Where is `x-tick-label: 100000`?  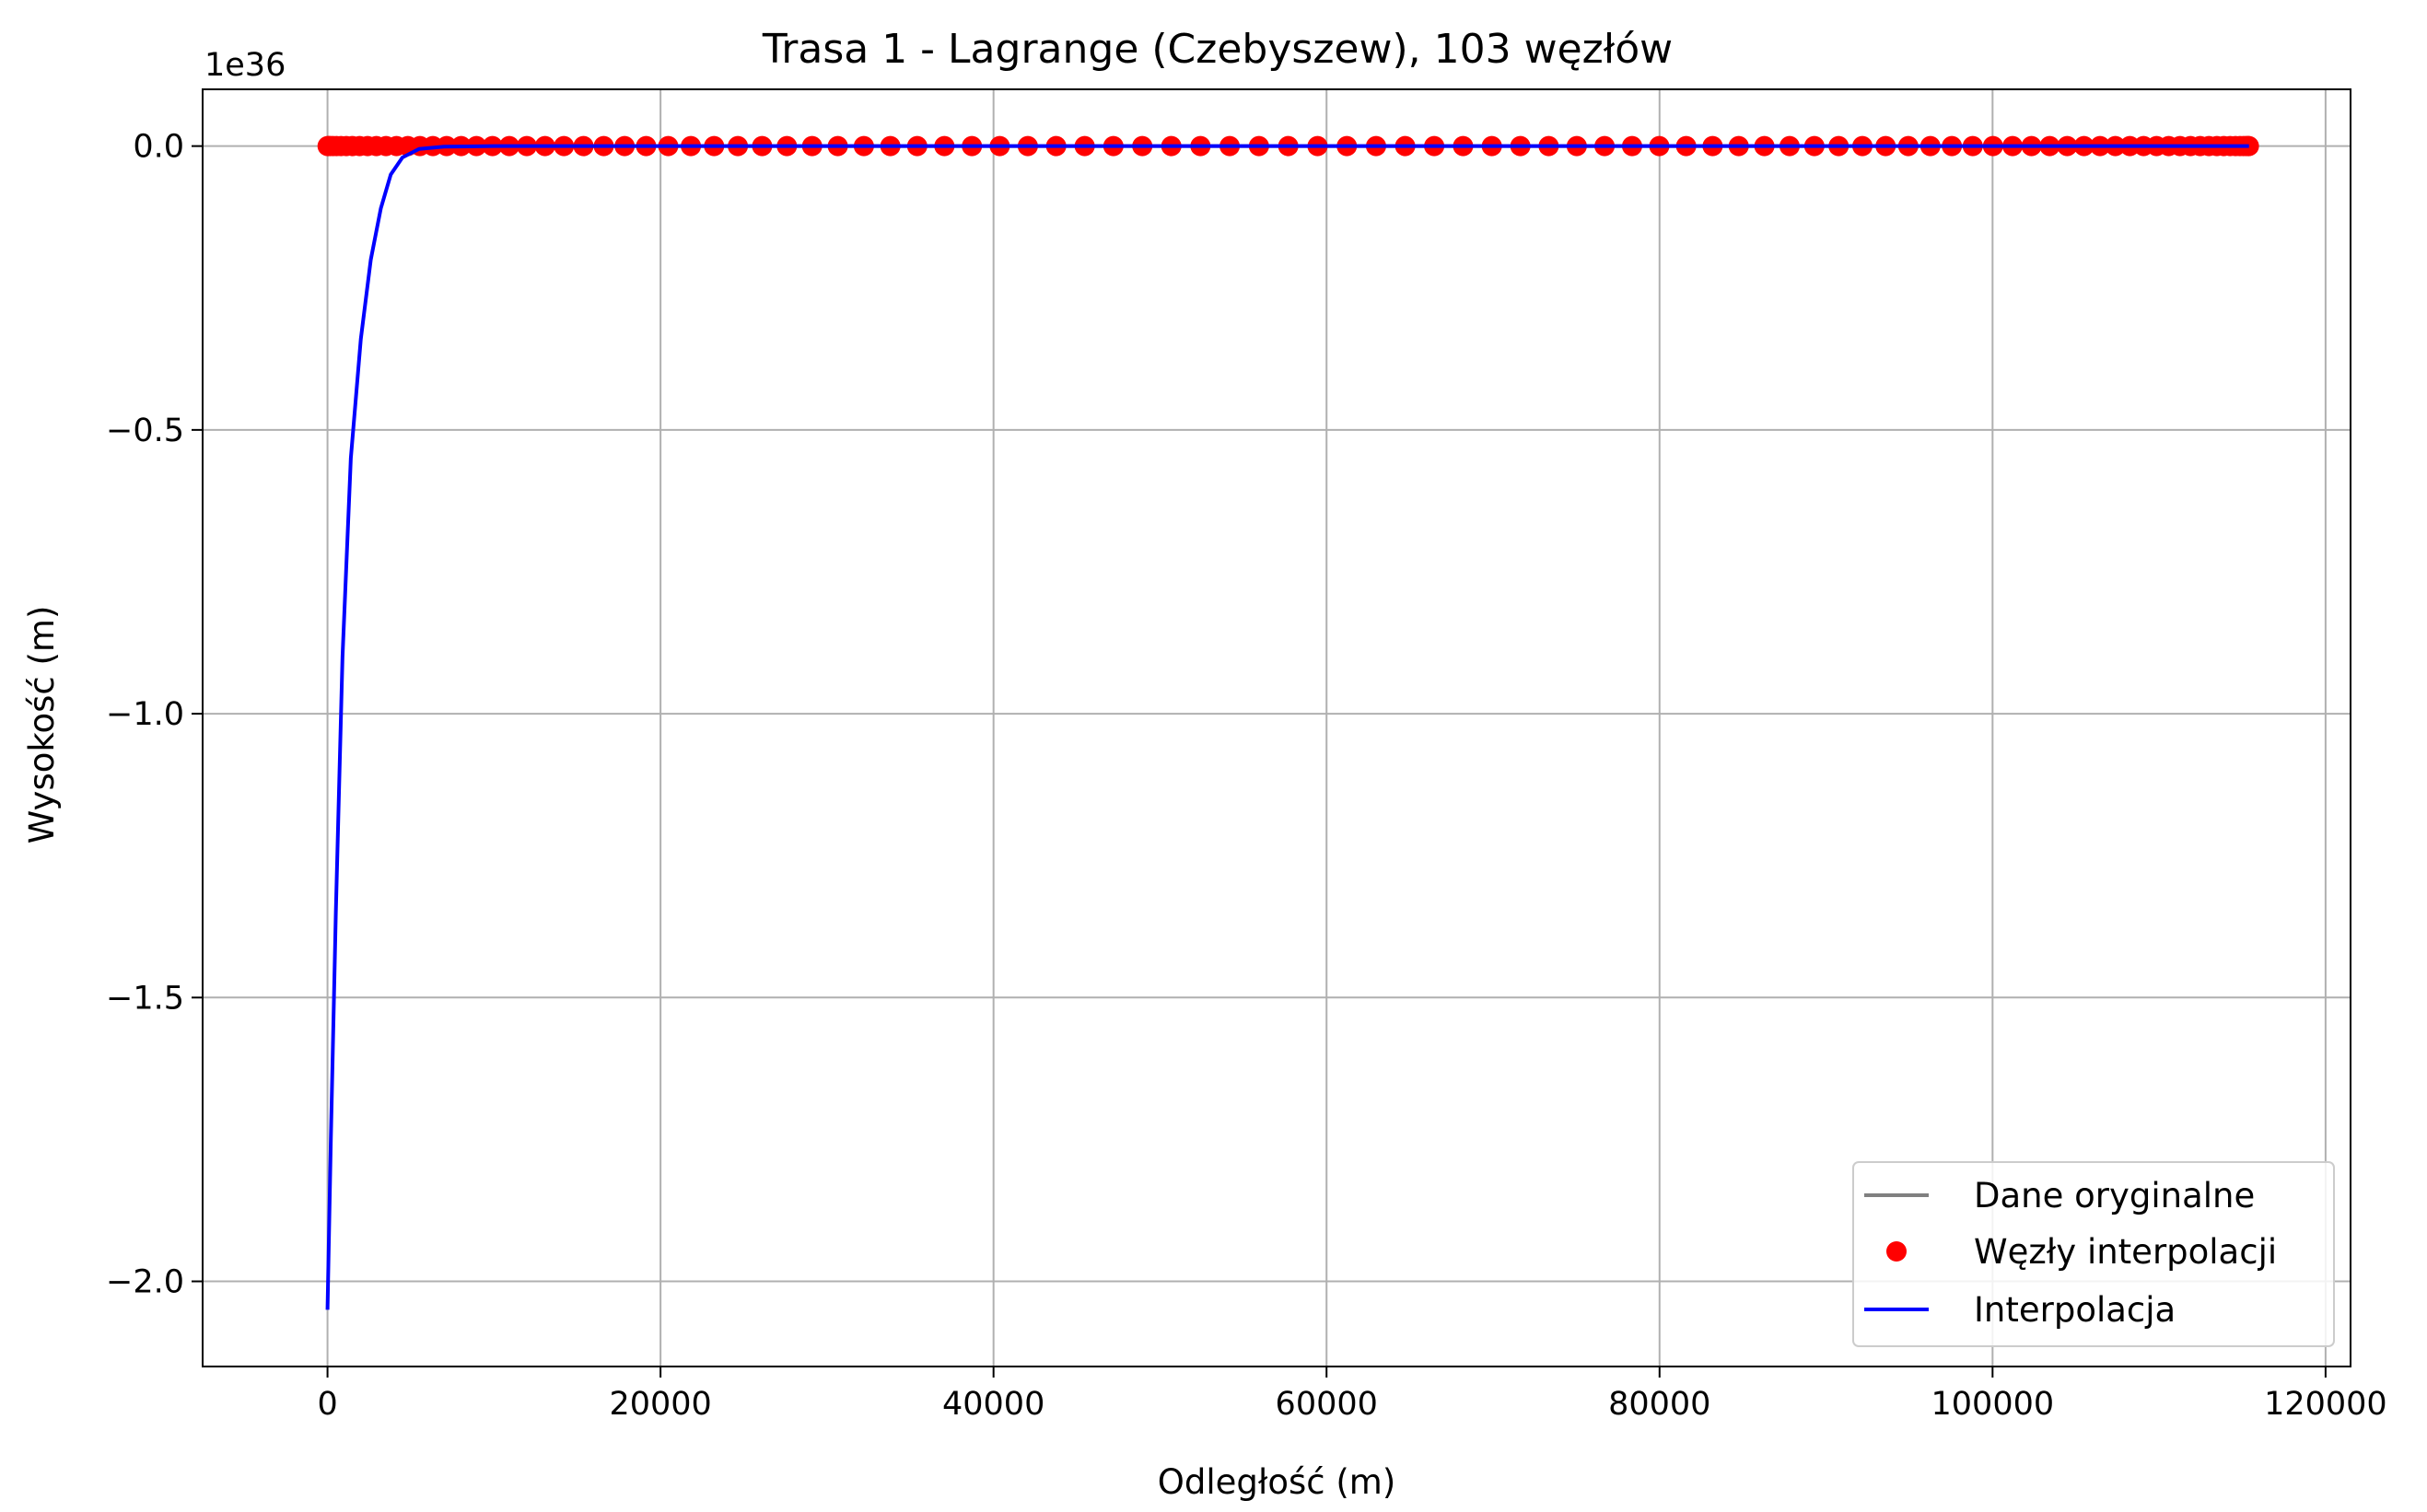
x-tick-label: 100000 is located at coordinates (1993, 1405).